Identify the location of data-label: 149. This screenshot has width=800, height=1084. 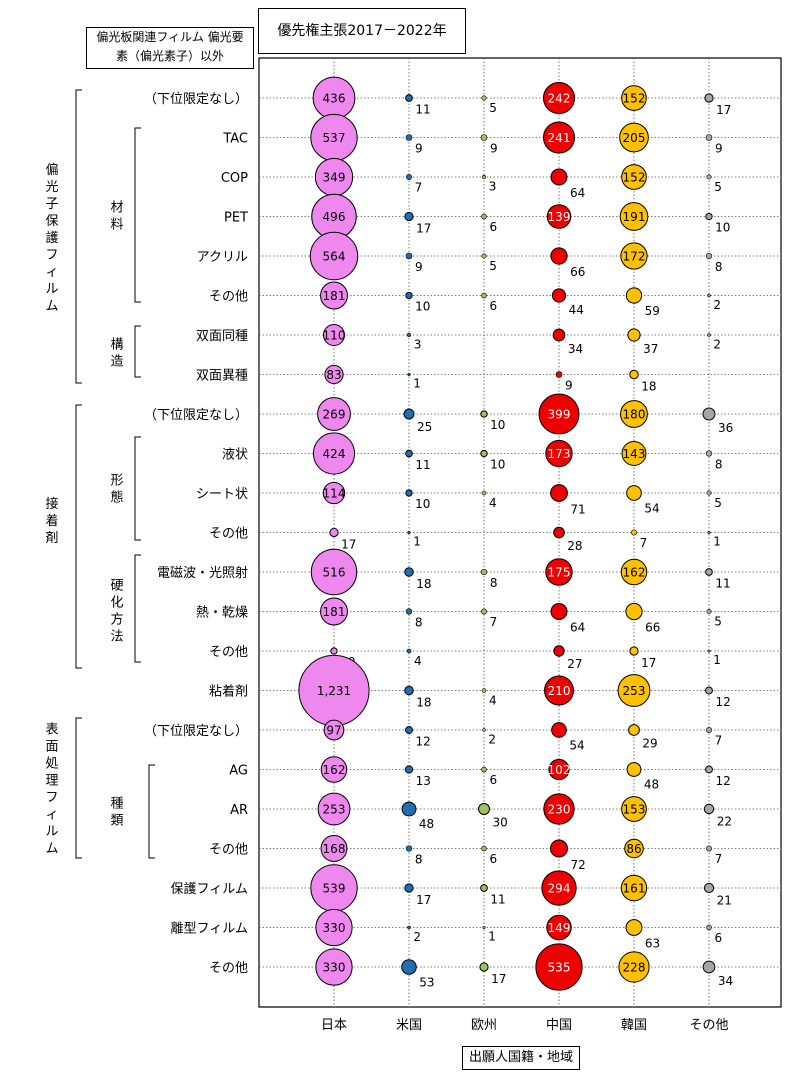
(559, 928).